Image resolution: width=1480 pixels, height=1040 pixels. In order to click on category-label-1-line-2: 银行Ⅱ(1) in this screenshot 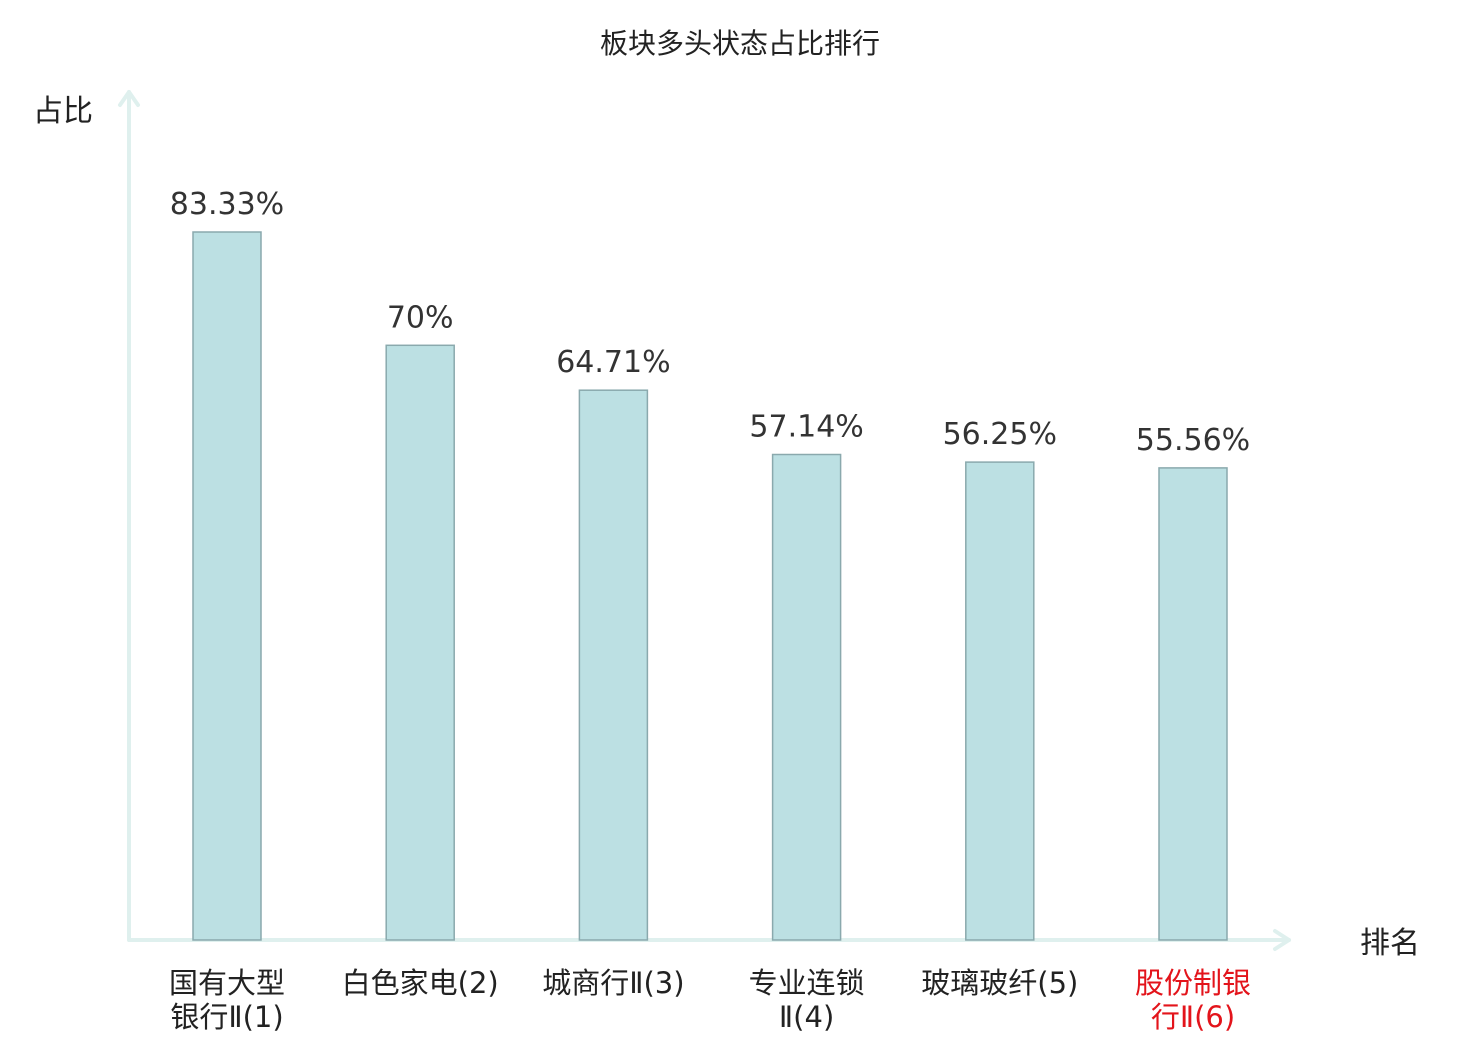, I will do `click(226, 1017)`.